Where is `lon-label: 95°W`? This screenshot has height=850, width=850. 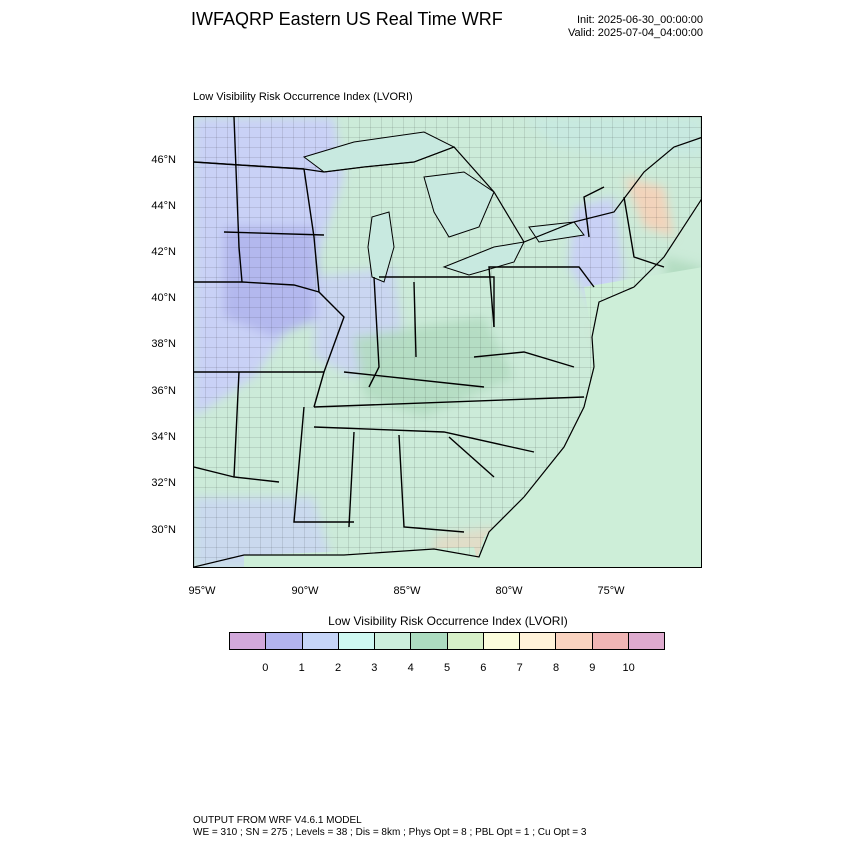 lon-label: 95°W is located at coordinates (202, 591).